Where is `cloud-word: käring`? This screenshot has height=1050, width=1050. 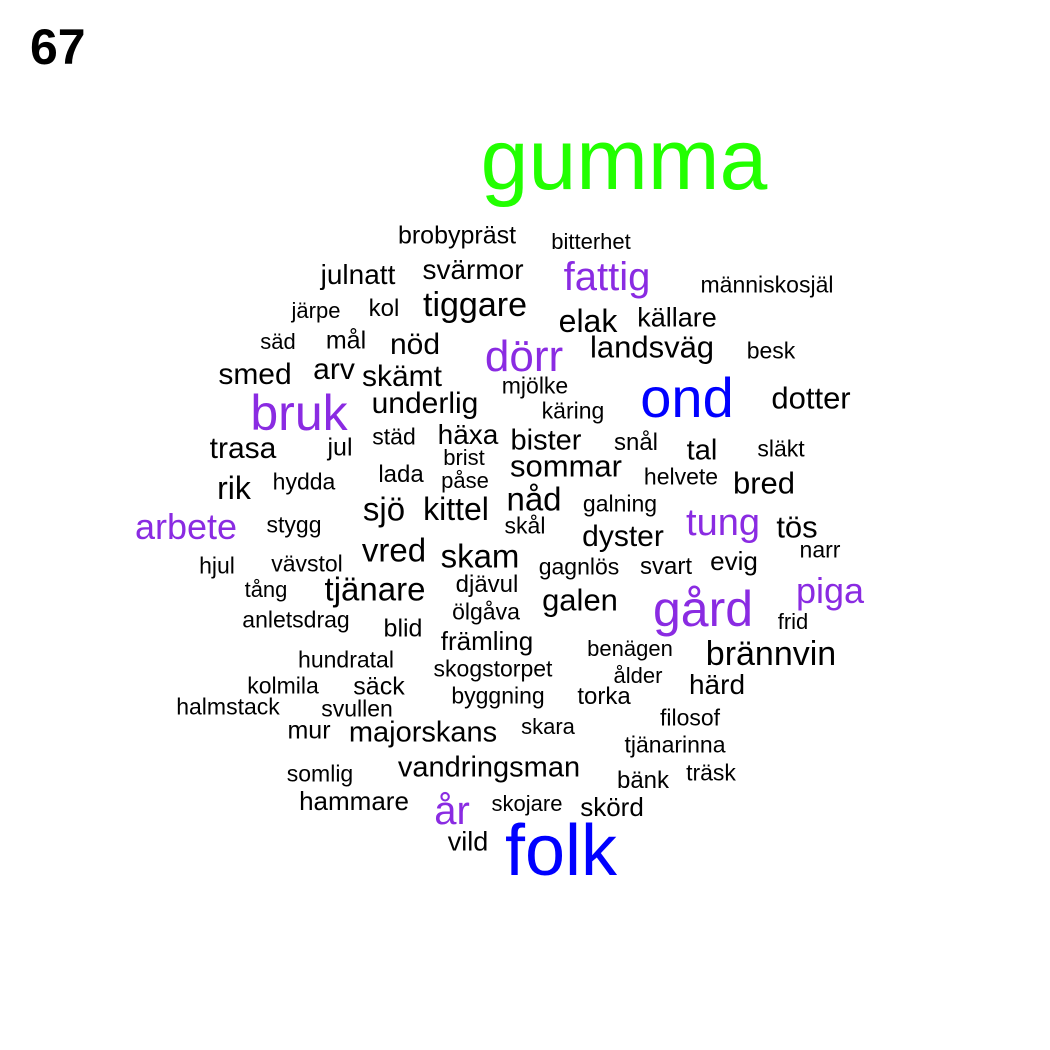
cloud-word: käring is located at coordinates (573, 410).